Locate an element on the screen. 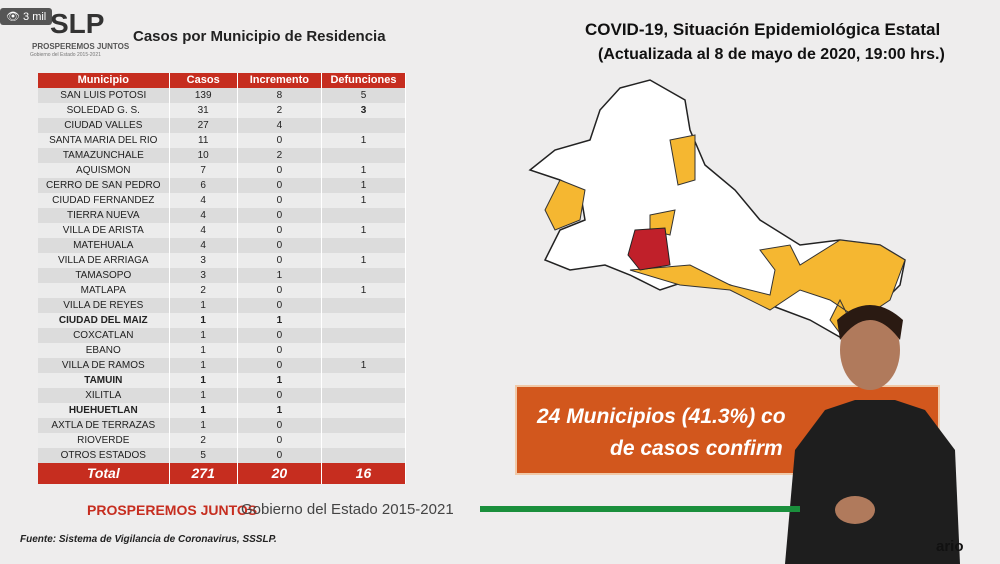 This screenshot has width=1000, height=564. table-row: MATEHUALA 4 0 is located at coordinates (222, 245).